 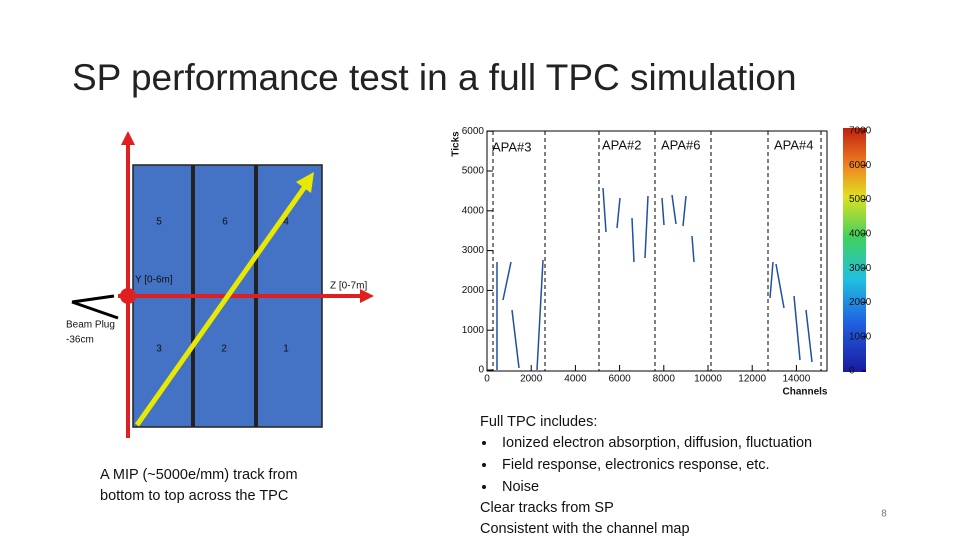 I want to click on note-line: Consistent with the channel map, so click(x=585, y=529).